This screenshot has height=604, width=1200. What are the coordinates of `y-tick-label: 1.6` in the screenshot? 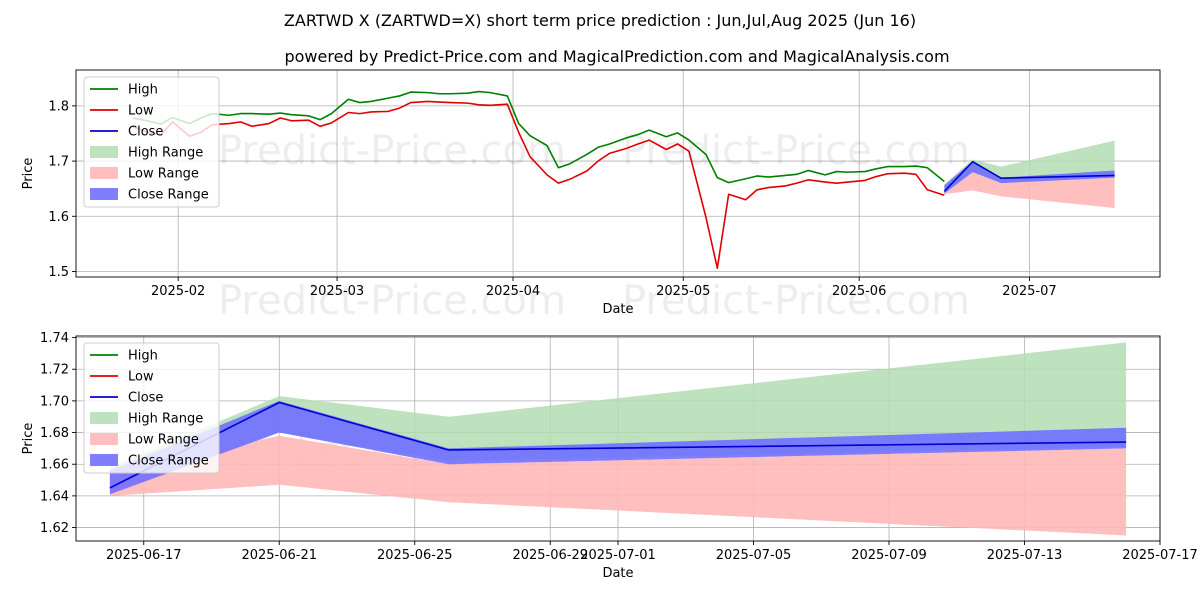 It's located at (58, 217).